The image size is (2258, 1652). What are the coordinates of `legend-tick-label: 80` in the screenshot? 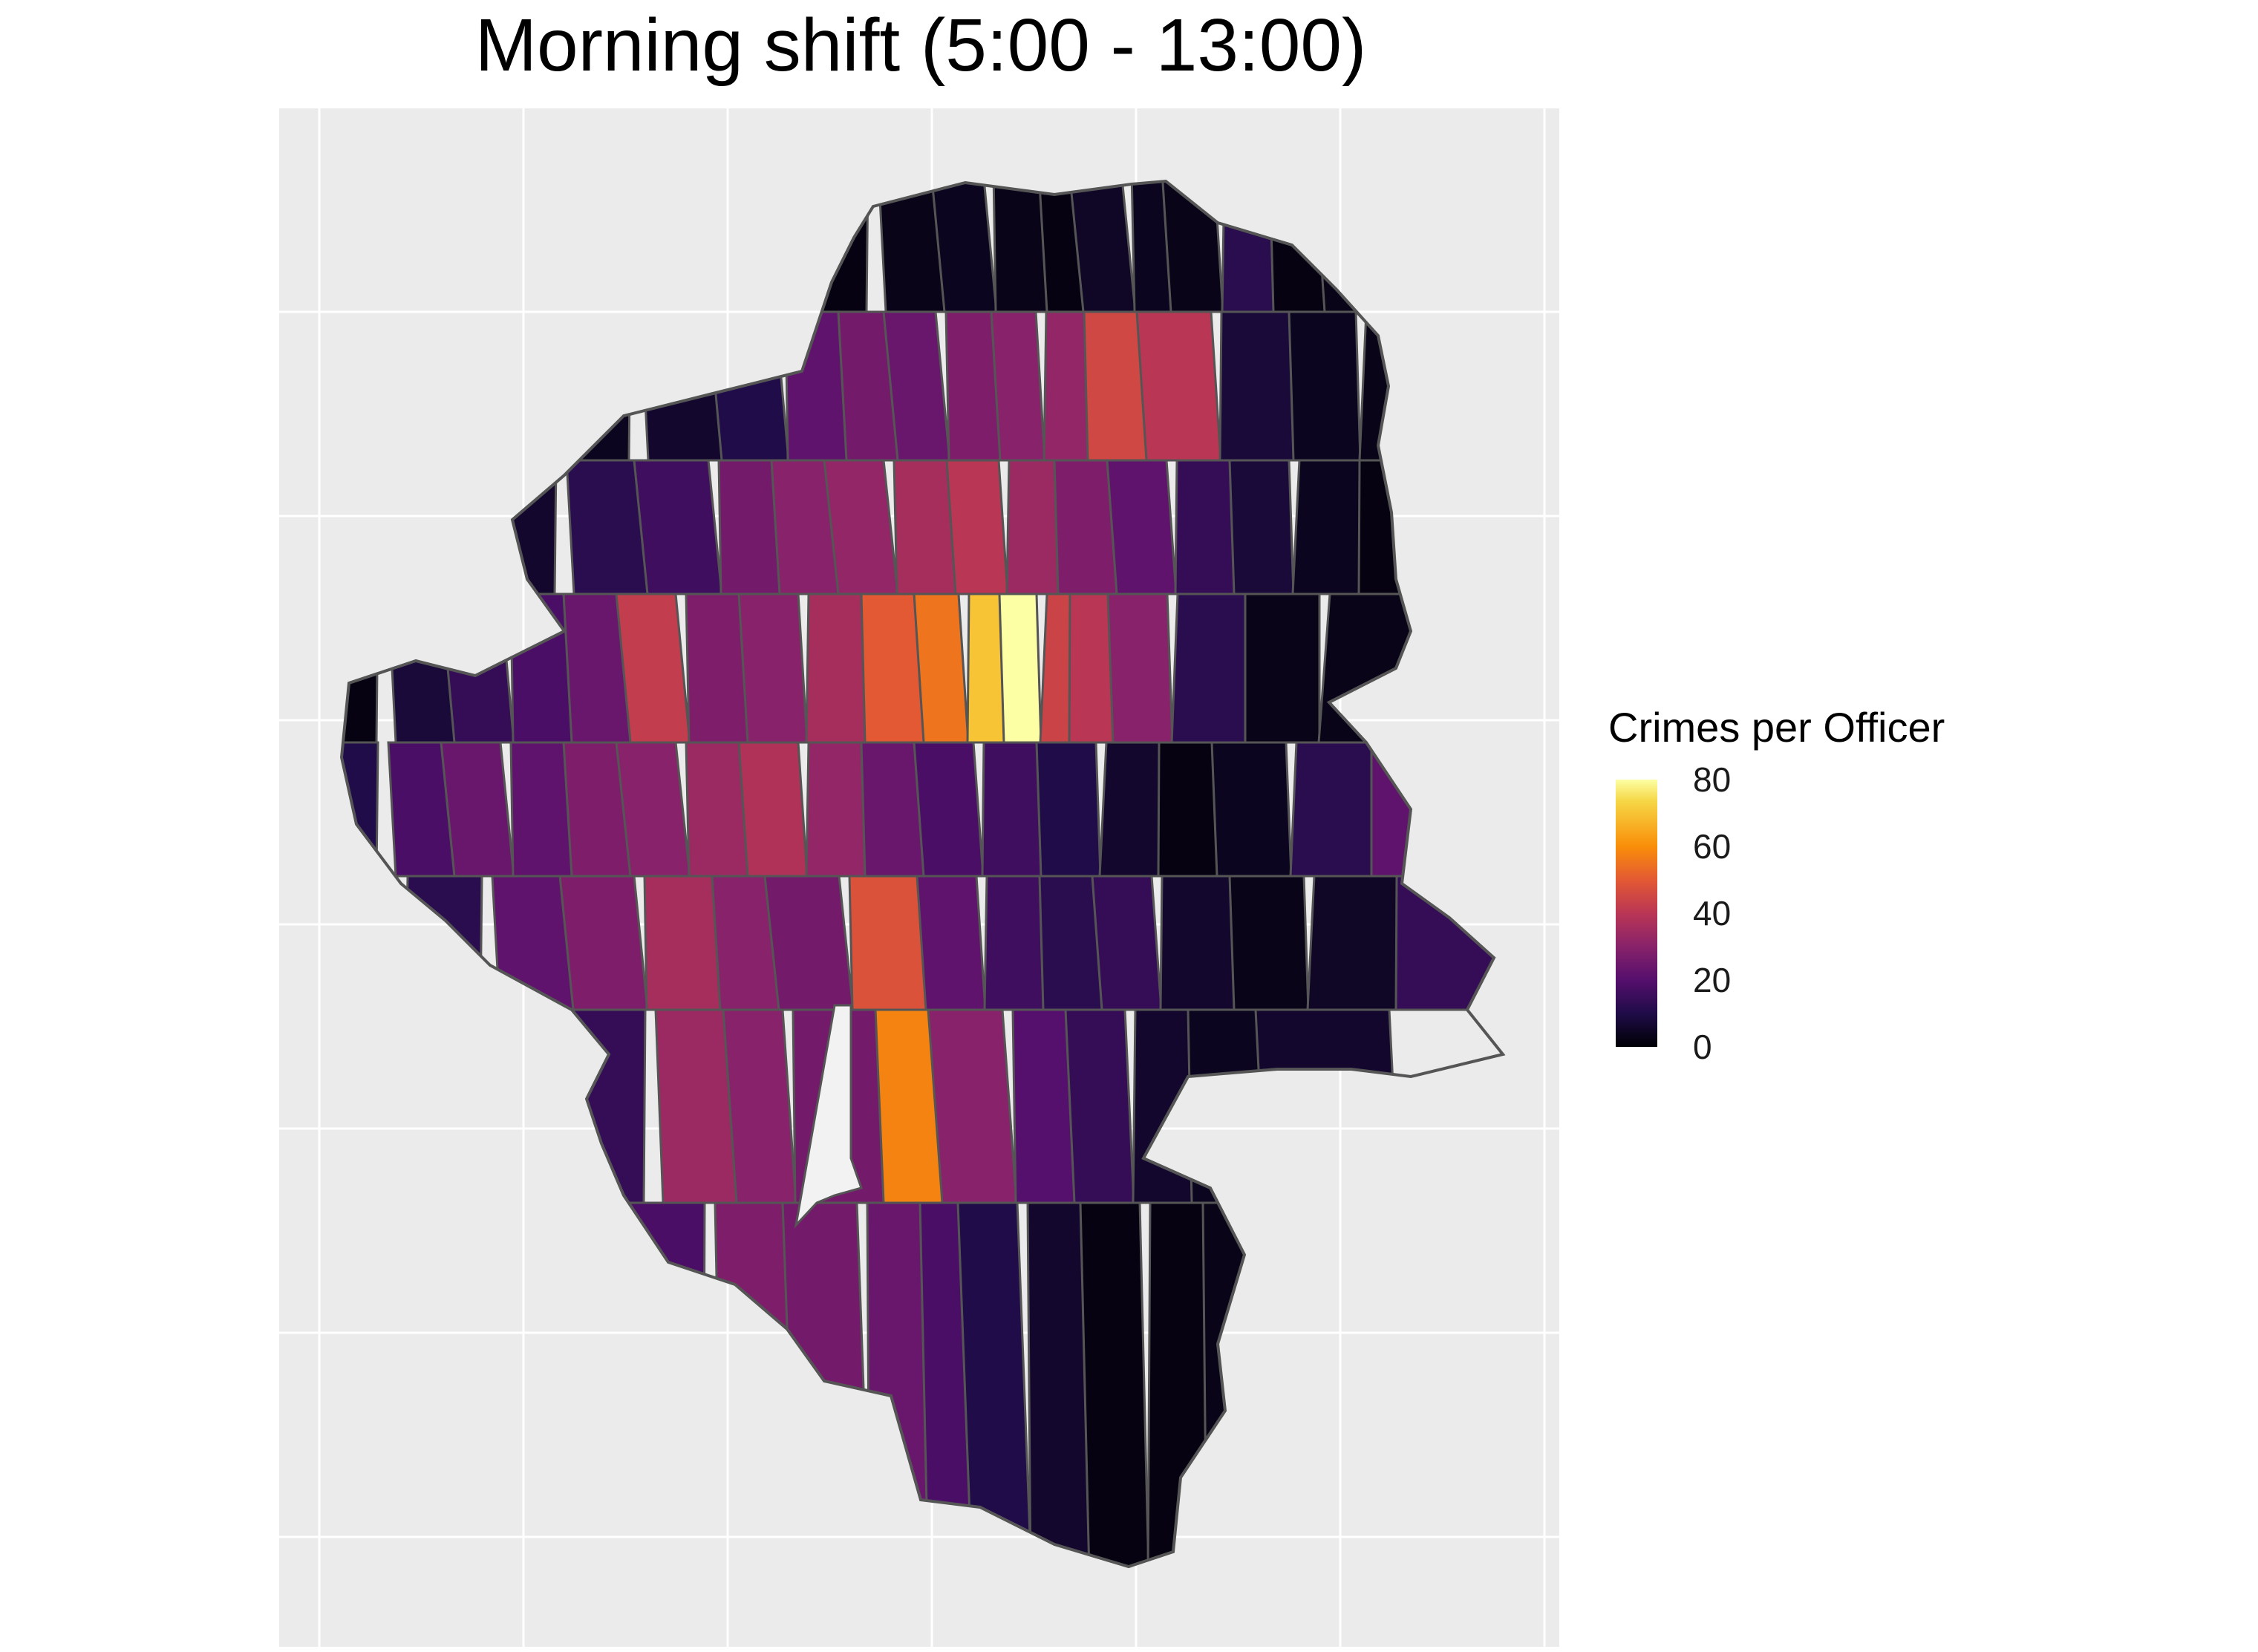 It's located at (1712, 779).